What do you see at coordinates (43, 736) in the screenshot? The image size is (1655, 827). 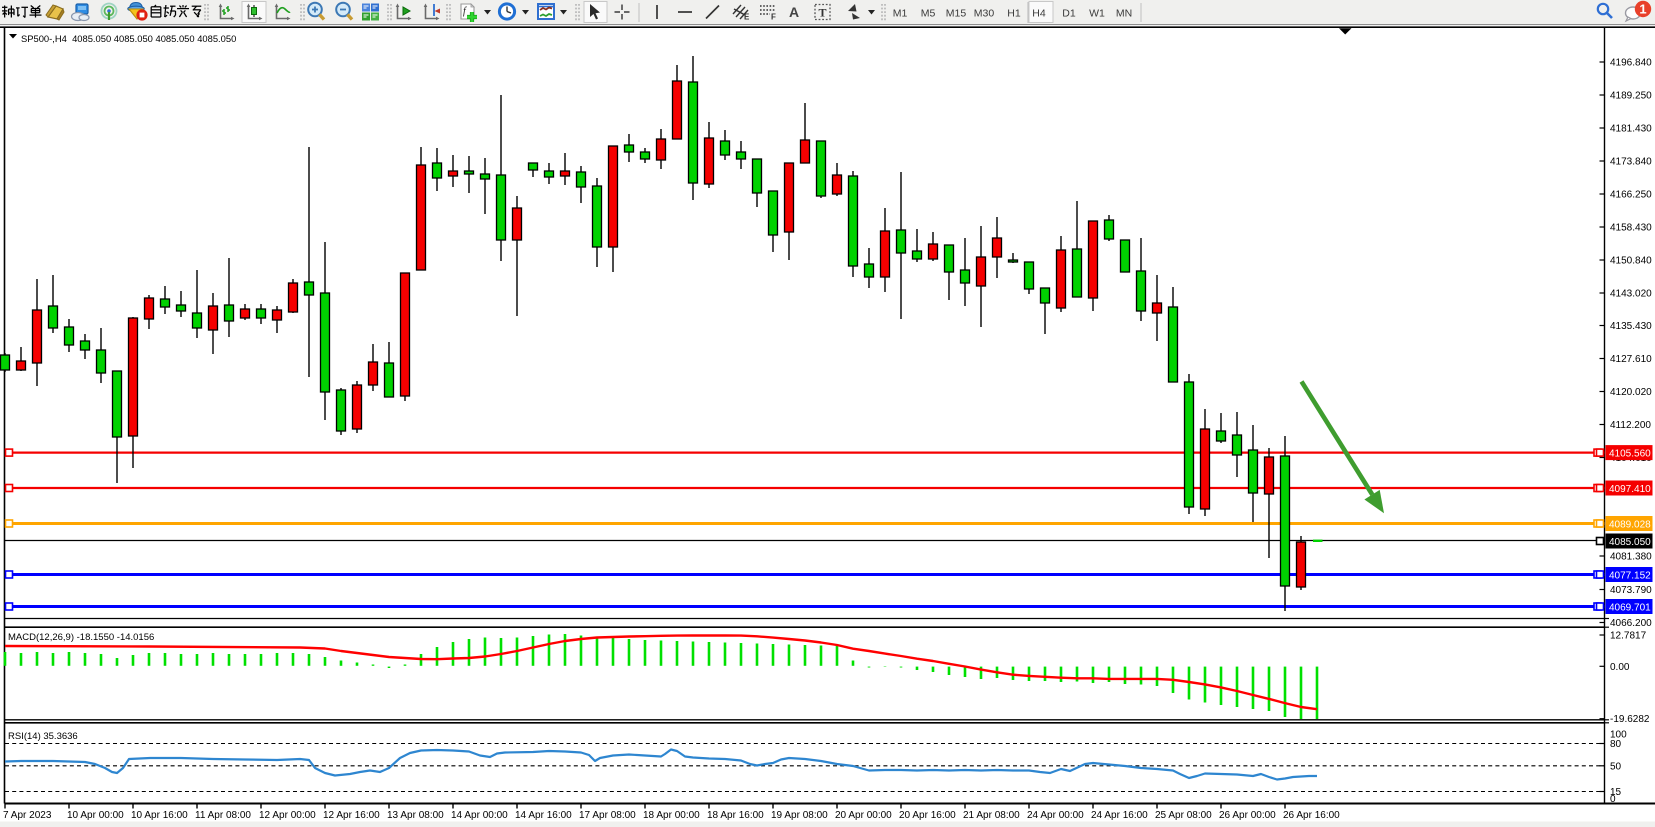 I see `svg-text: RSI(14) 35.3636` at bounding box center [43, 736].